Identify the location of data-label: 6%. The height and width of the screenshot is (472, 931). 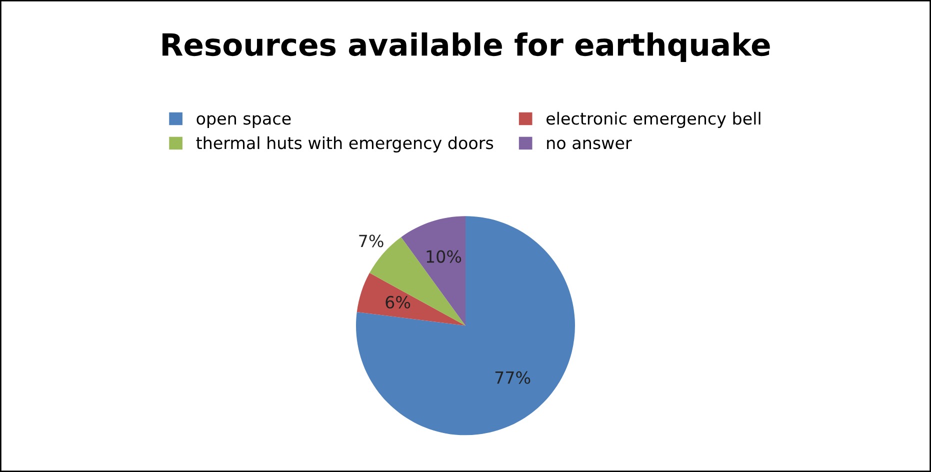
(398, 302).